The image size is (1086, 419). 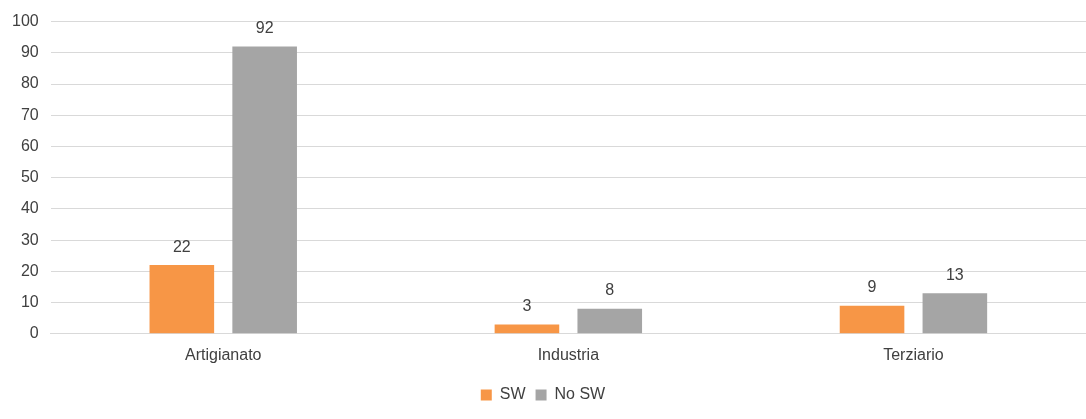 I want to click on y-tick-label: 100, so click(x=25, y=21).